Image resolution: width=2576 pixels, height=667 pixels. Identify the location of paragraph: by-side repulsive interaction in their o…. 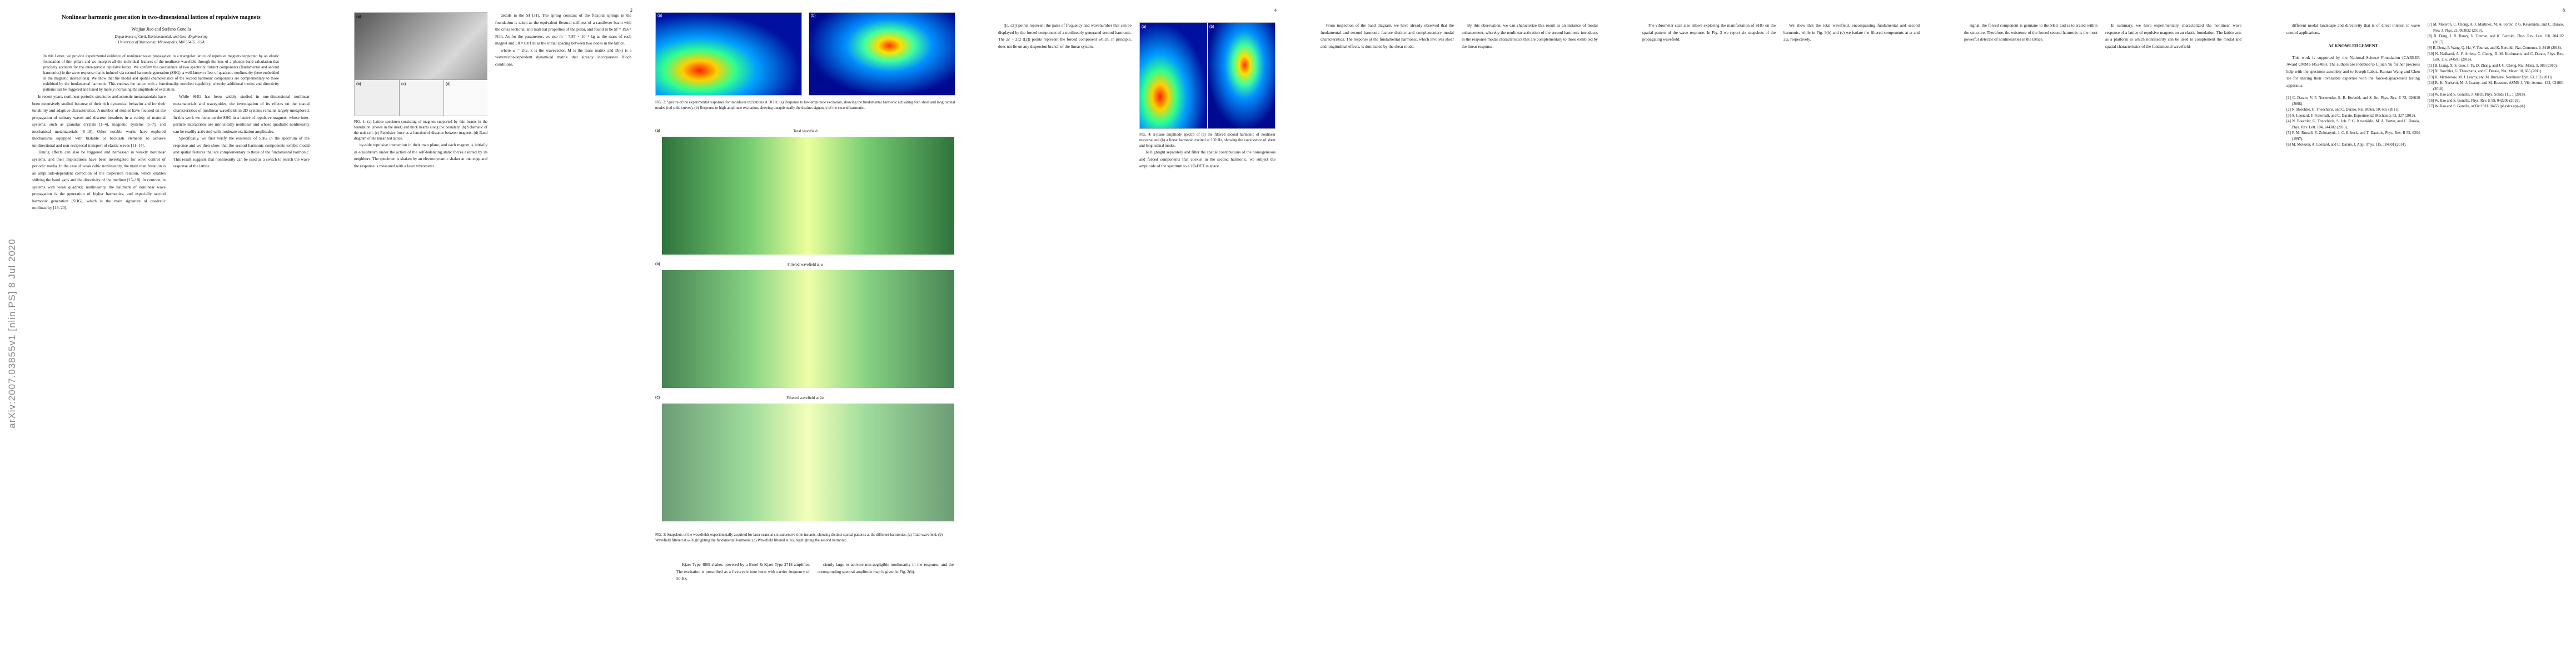
(420, 155).